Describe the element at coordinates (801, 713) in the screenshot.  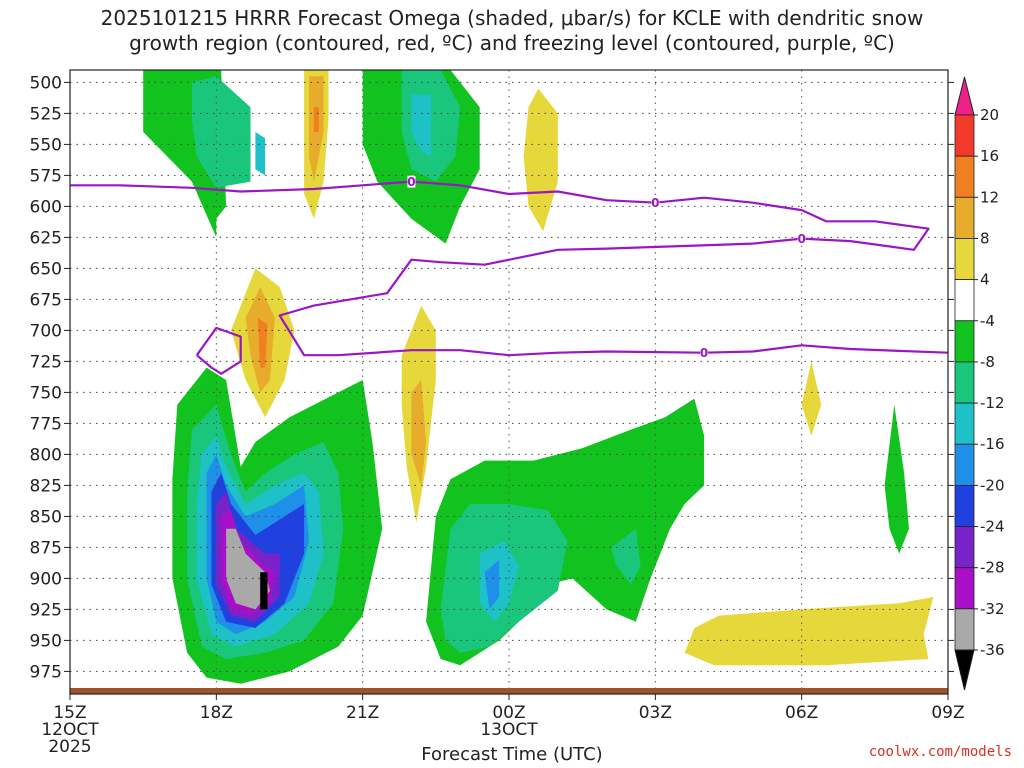
I see `x-tick-label-5-0: 06Z` at that location.